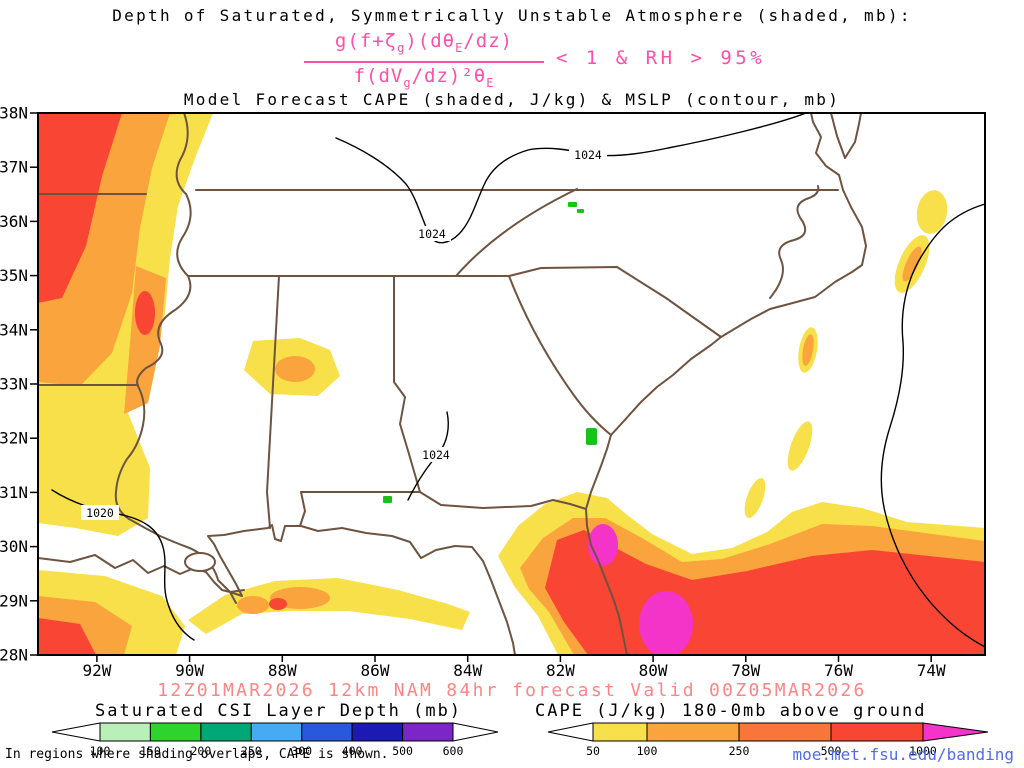  I want to click on csi-tick-label: 150, so click(150, 751).